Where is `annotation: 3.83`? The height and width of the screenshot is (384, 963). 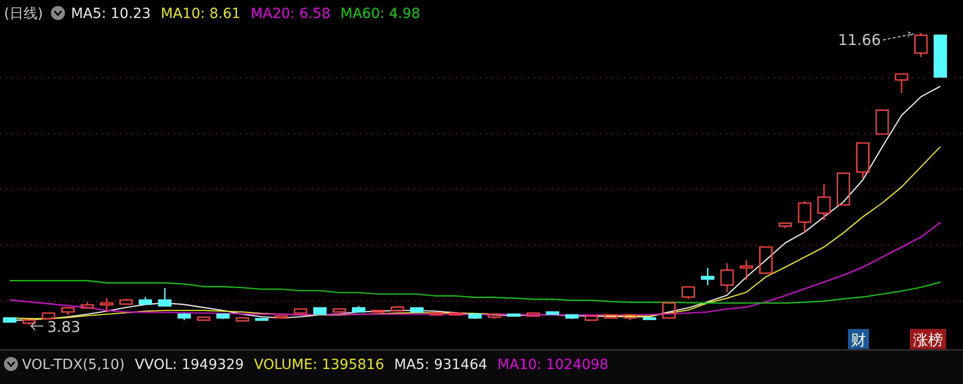 annotation: 3.83 is located at coordinates (63, 327).